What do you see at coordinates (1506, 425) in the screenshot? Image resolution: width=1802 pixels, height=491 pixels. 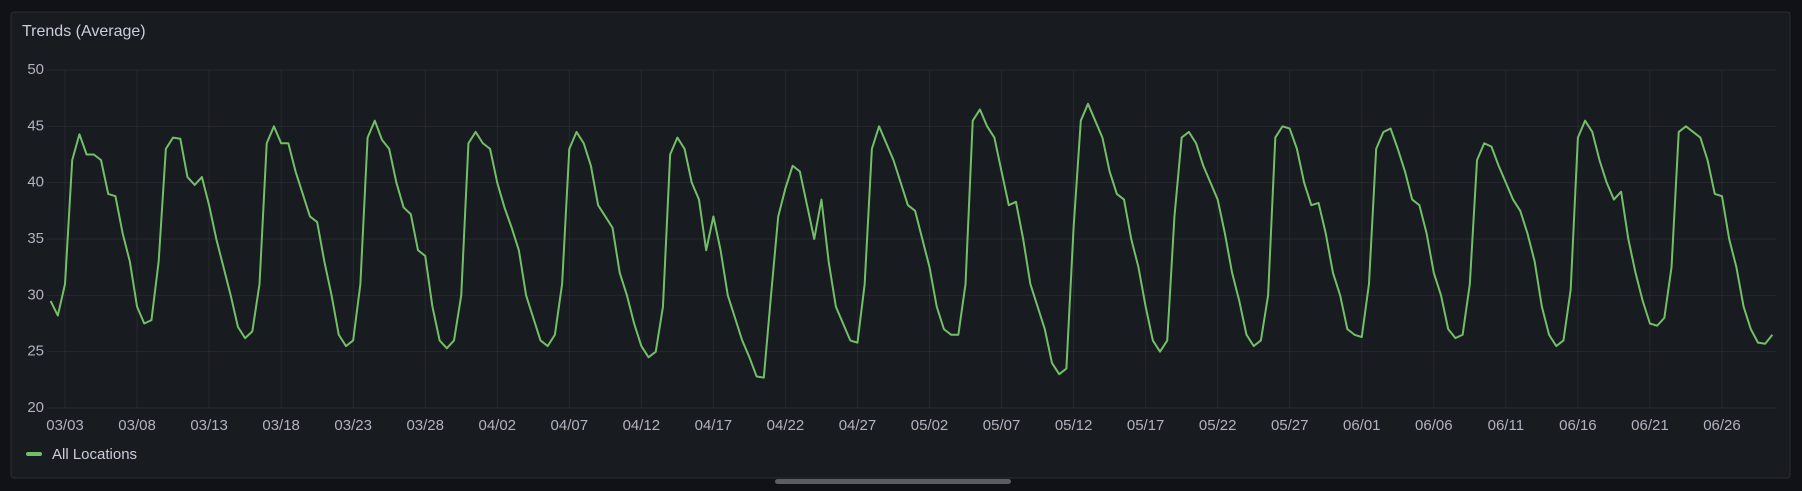 I see `x-tick-label: 06/11` at bounding box center [1506, 425].